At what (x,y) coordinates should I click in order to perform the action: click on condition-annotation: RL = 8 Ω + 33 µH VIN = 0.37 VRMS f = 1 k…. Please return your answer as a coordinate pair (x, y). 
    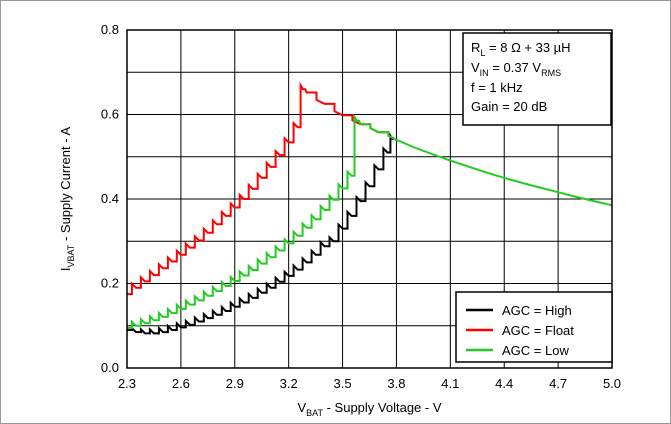
    Looking at the image, I should click on (537, 79).